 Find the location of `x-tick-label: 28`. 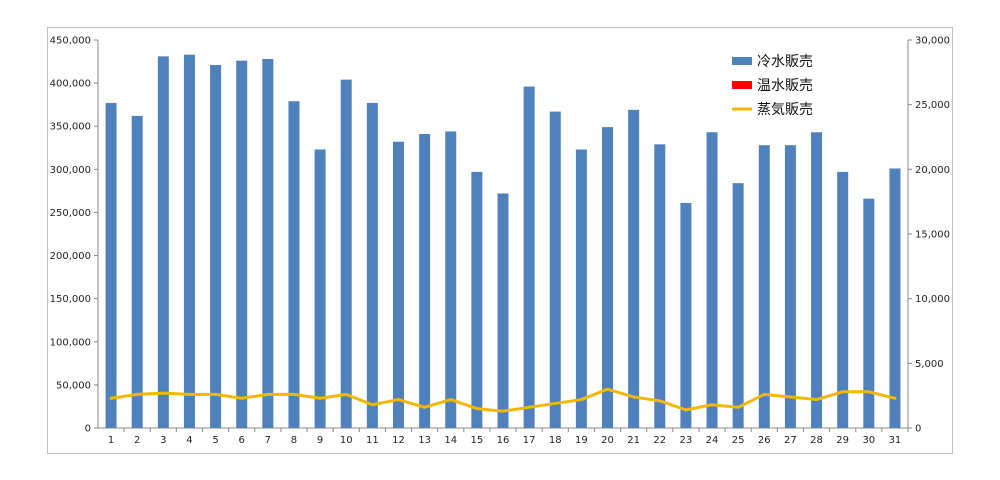

x-tick-label: 28 is located at coordinates (816, 440).